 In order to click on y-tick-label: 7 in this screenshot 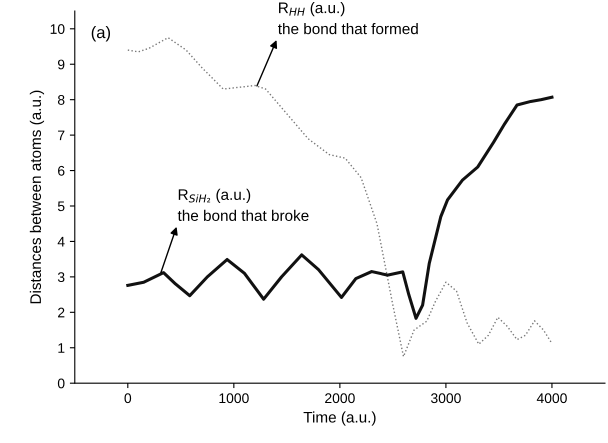, I will do `click(61, 135)`.